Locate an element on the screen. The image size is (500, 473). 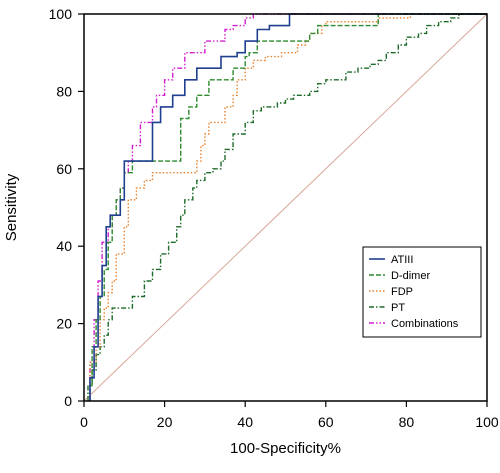
y-axis-title: Sensitivity is located at coordinates (11, 207).